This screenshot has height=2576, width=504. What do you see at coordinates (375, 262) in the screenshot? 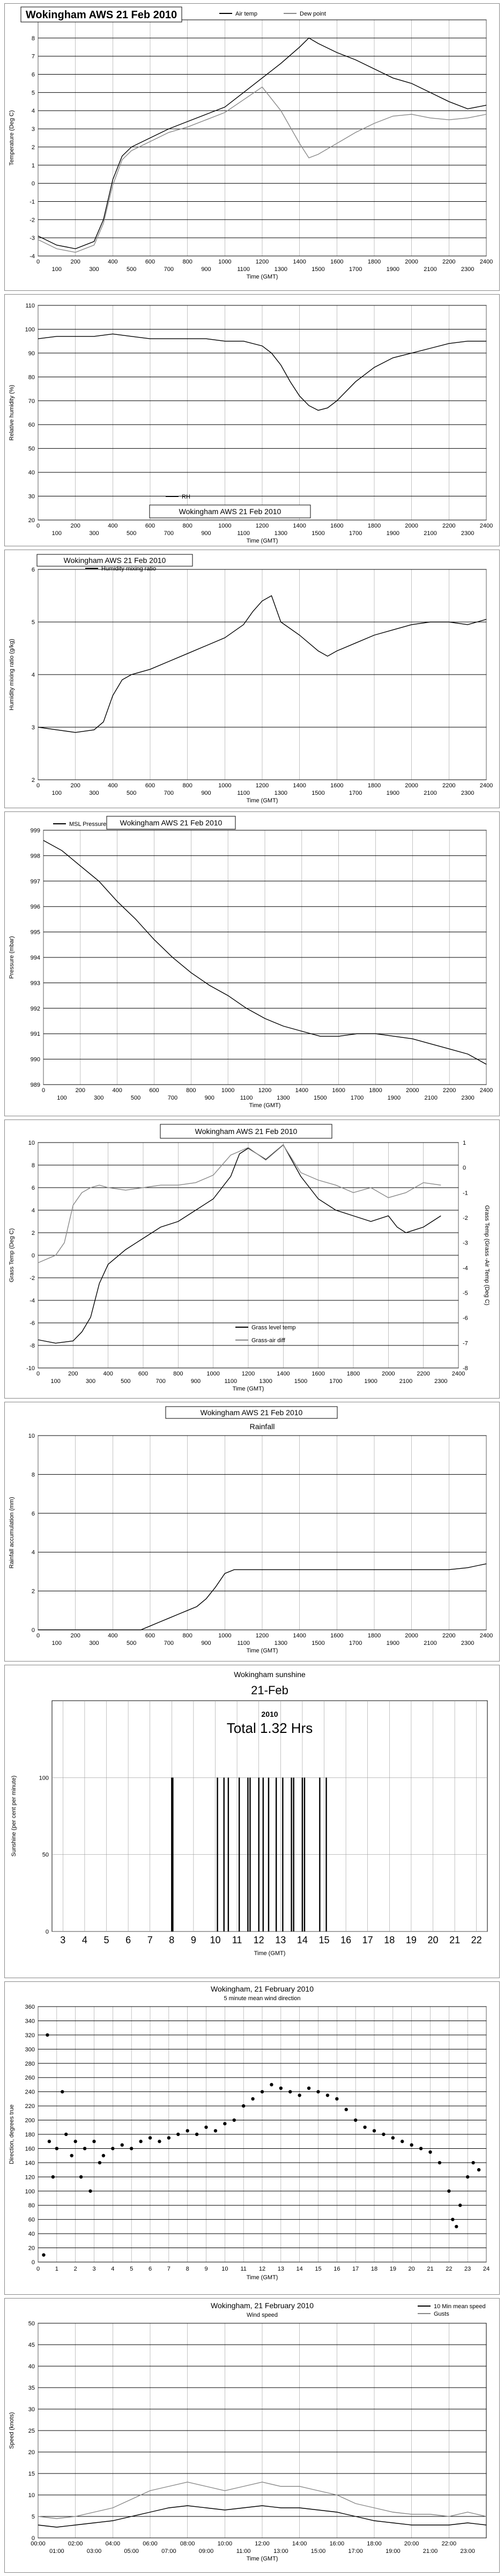
I see `x-tick-label: 1800` at bounding box center [375, 262].